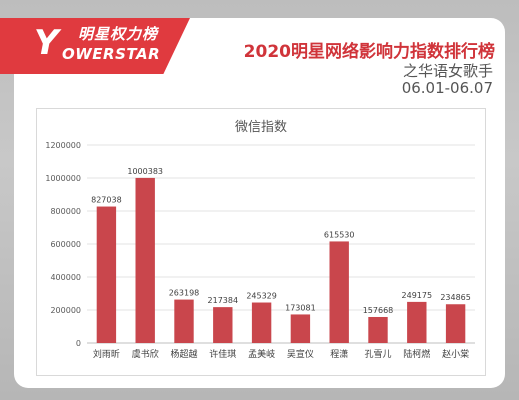 This screenshot has width=519, height=400. Describe the element at coordinates (281, 354) in the screenshot. I see `x-axis-ticks: 刘雨昕 虞书欣 杨超越 许佳琪 孟美岐 吴宣仪 程潇 孔雪儿 陆柯燃 赵小棠` at that location.